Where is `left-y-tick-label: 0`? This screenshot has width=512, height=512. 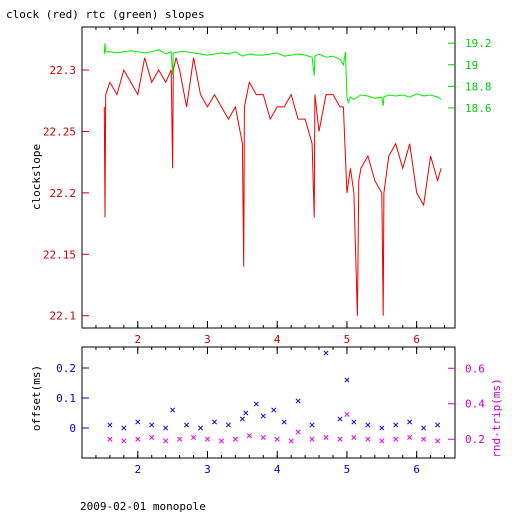
left-y-tick-label: 0 is located at coordinates (72, 428).